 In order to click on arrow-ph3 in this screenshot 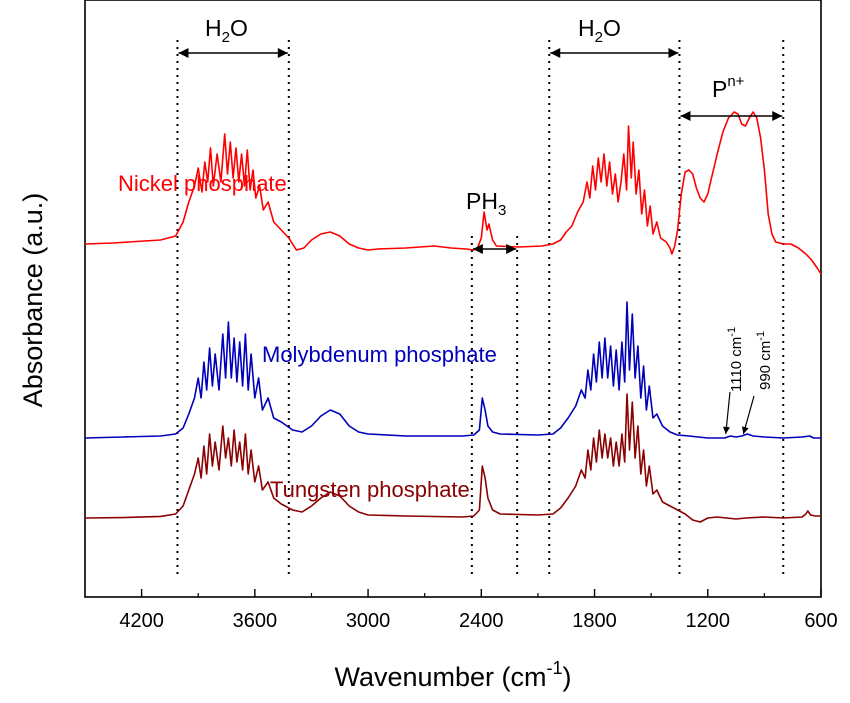, I will do `click(494, 249)`.